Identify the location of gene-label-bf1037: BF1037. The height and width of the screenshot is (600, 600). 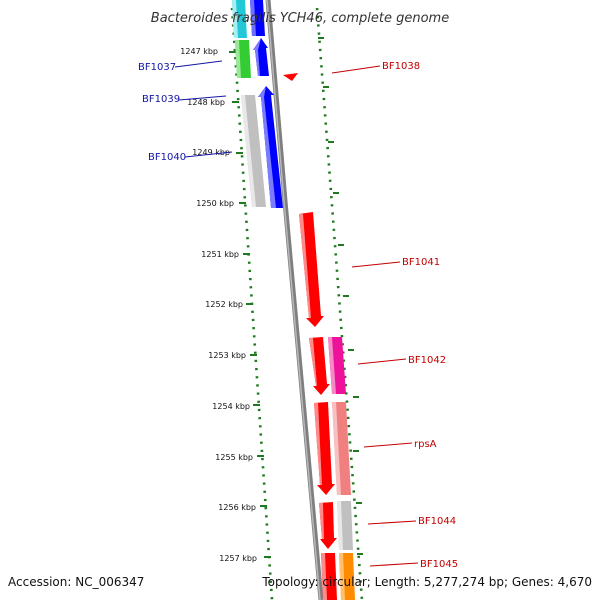
(157, 67).